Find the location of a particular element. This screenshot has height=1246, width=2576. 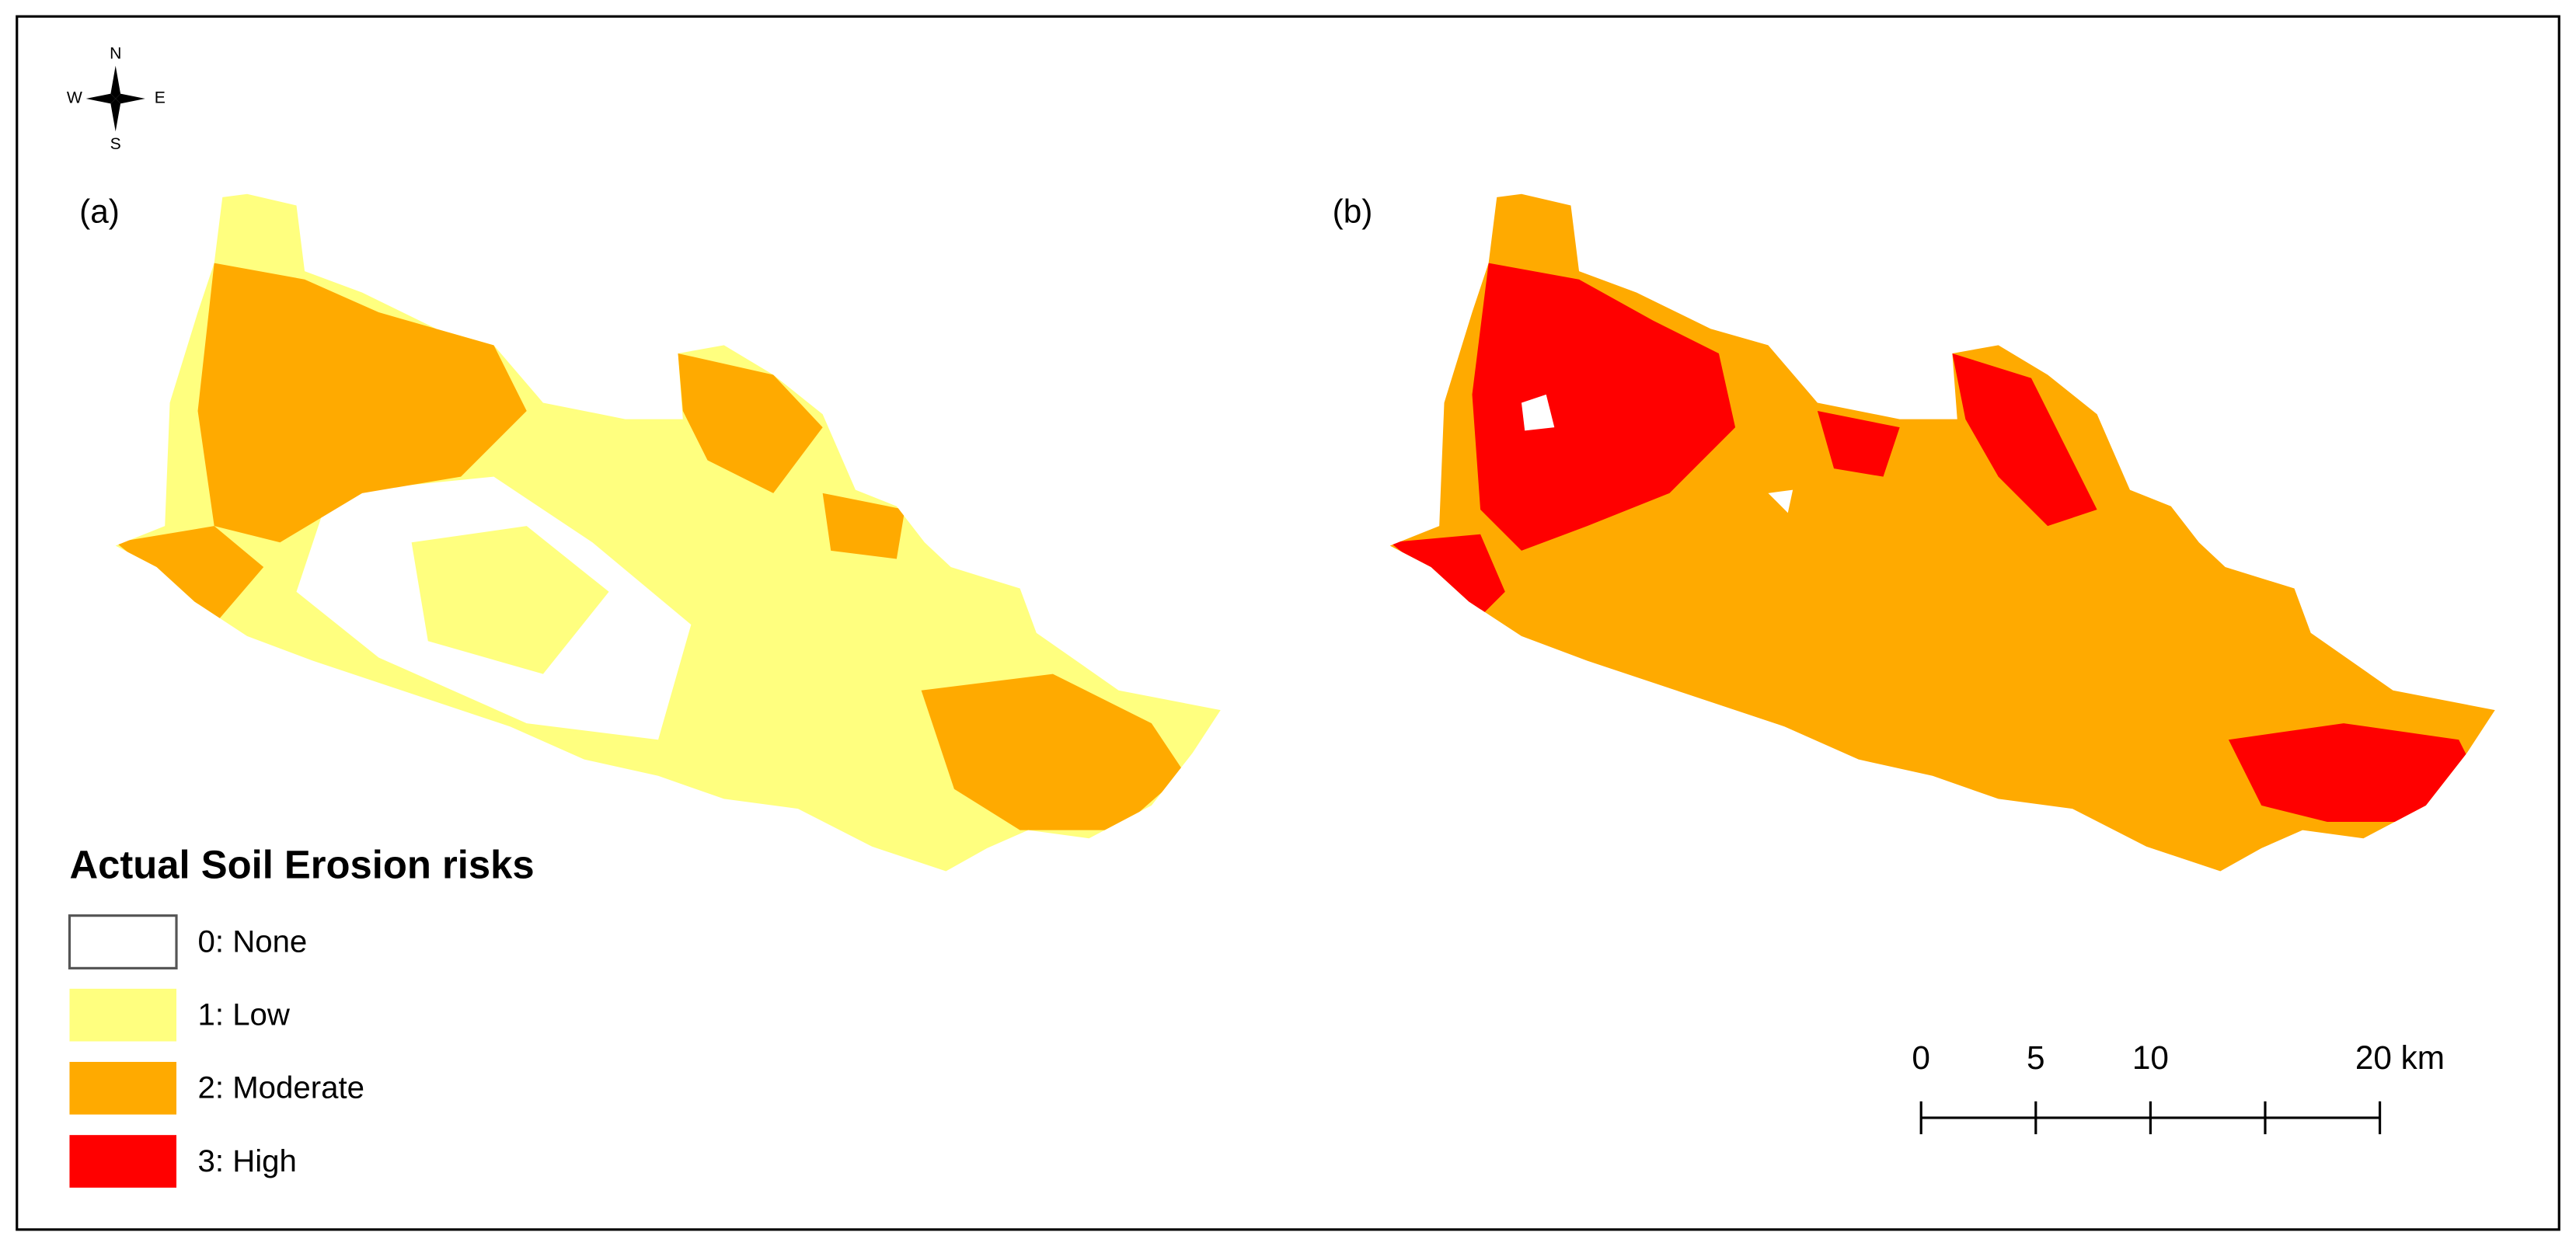

scale-label: 0 is located at coordinates (1921, 1057).